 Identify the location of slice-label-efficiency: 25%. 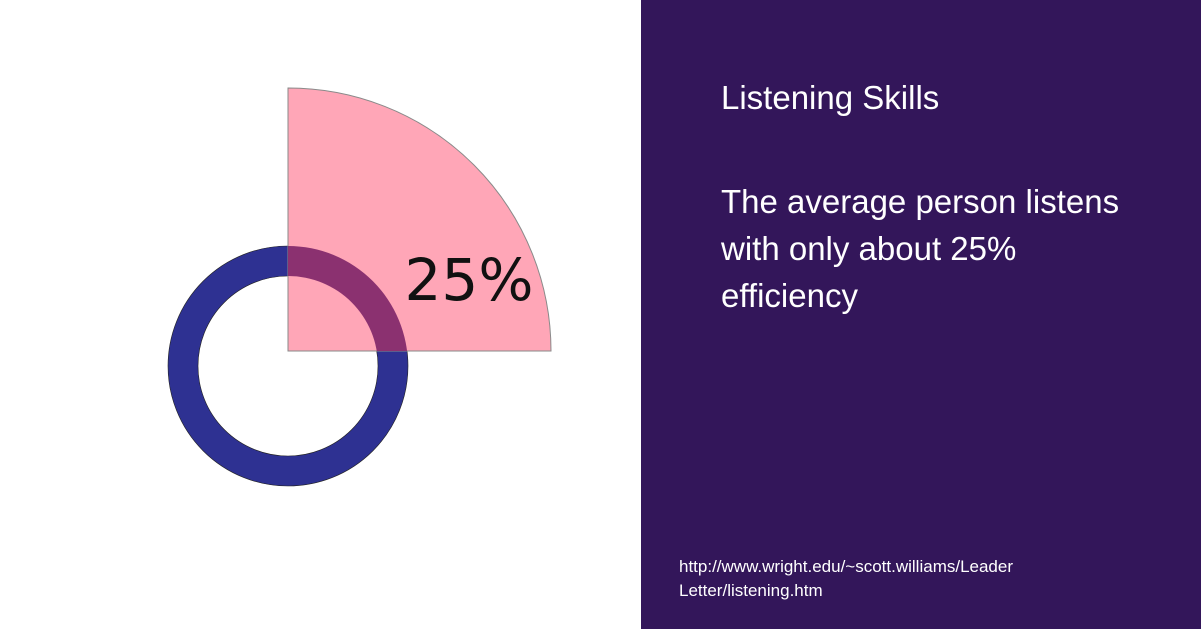
(469, 280).